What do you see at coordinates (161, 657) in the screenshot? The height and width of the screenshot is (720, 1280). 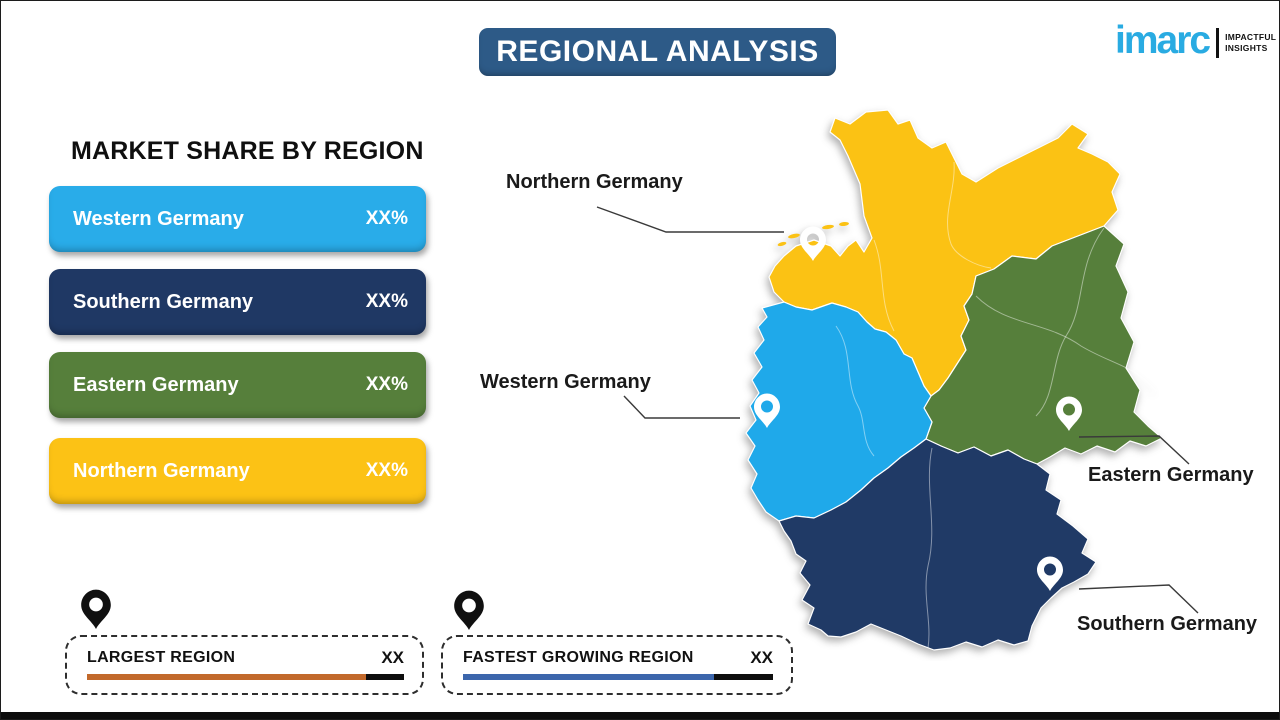 I see `largest-region-label: LARGEST REGION` at bounding box center [161, 657].